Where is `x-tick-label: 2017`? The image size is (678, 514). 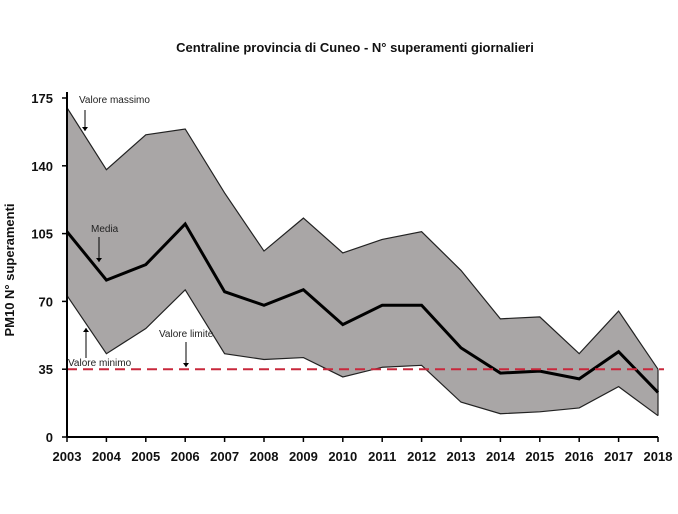 x-tick-label: 2017 is located at coordinates (618, 456).